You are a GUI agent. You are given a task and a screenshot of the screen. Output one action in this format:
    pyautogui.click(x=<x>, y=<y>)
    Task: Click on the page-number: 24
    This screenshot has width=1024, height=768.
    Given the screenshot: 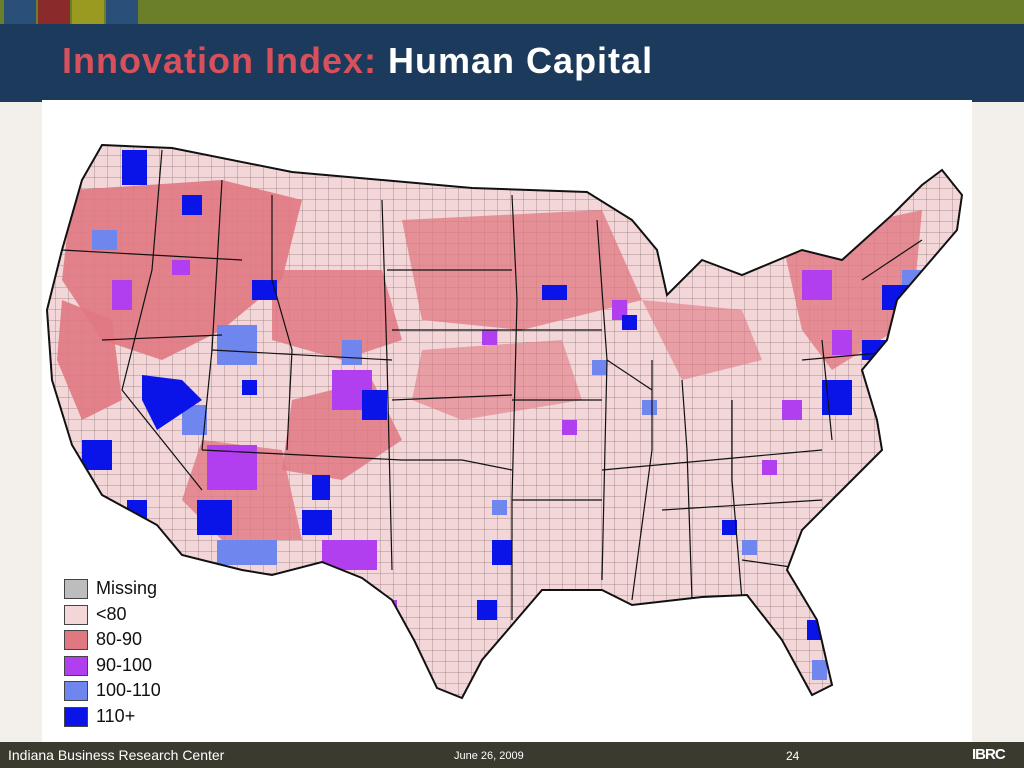 What is the action you would take?
    pyautogui.click(x=793, y=756)
    